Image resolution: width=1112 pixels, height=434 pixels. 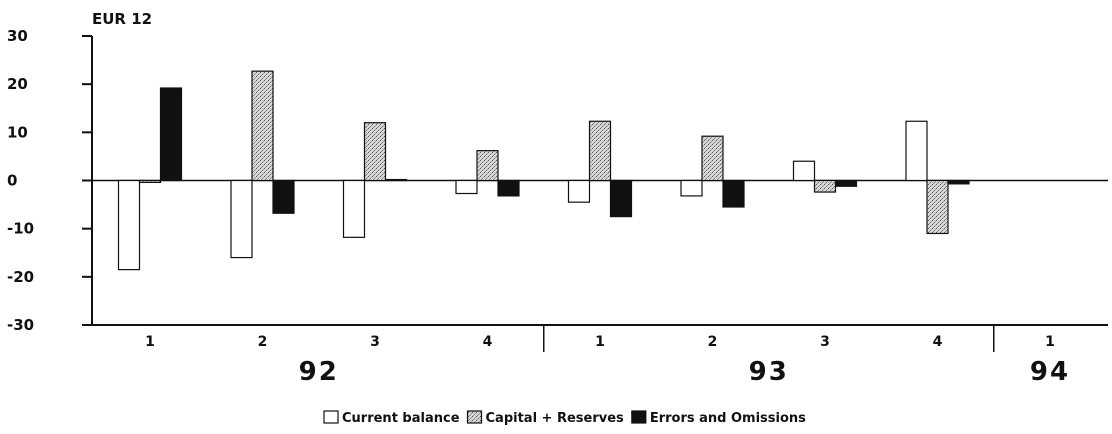 What do you see at coordinates (401, 418) in the screenshot?
I see `legend-label: Current balance` at bounding box center [401, 418].